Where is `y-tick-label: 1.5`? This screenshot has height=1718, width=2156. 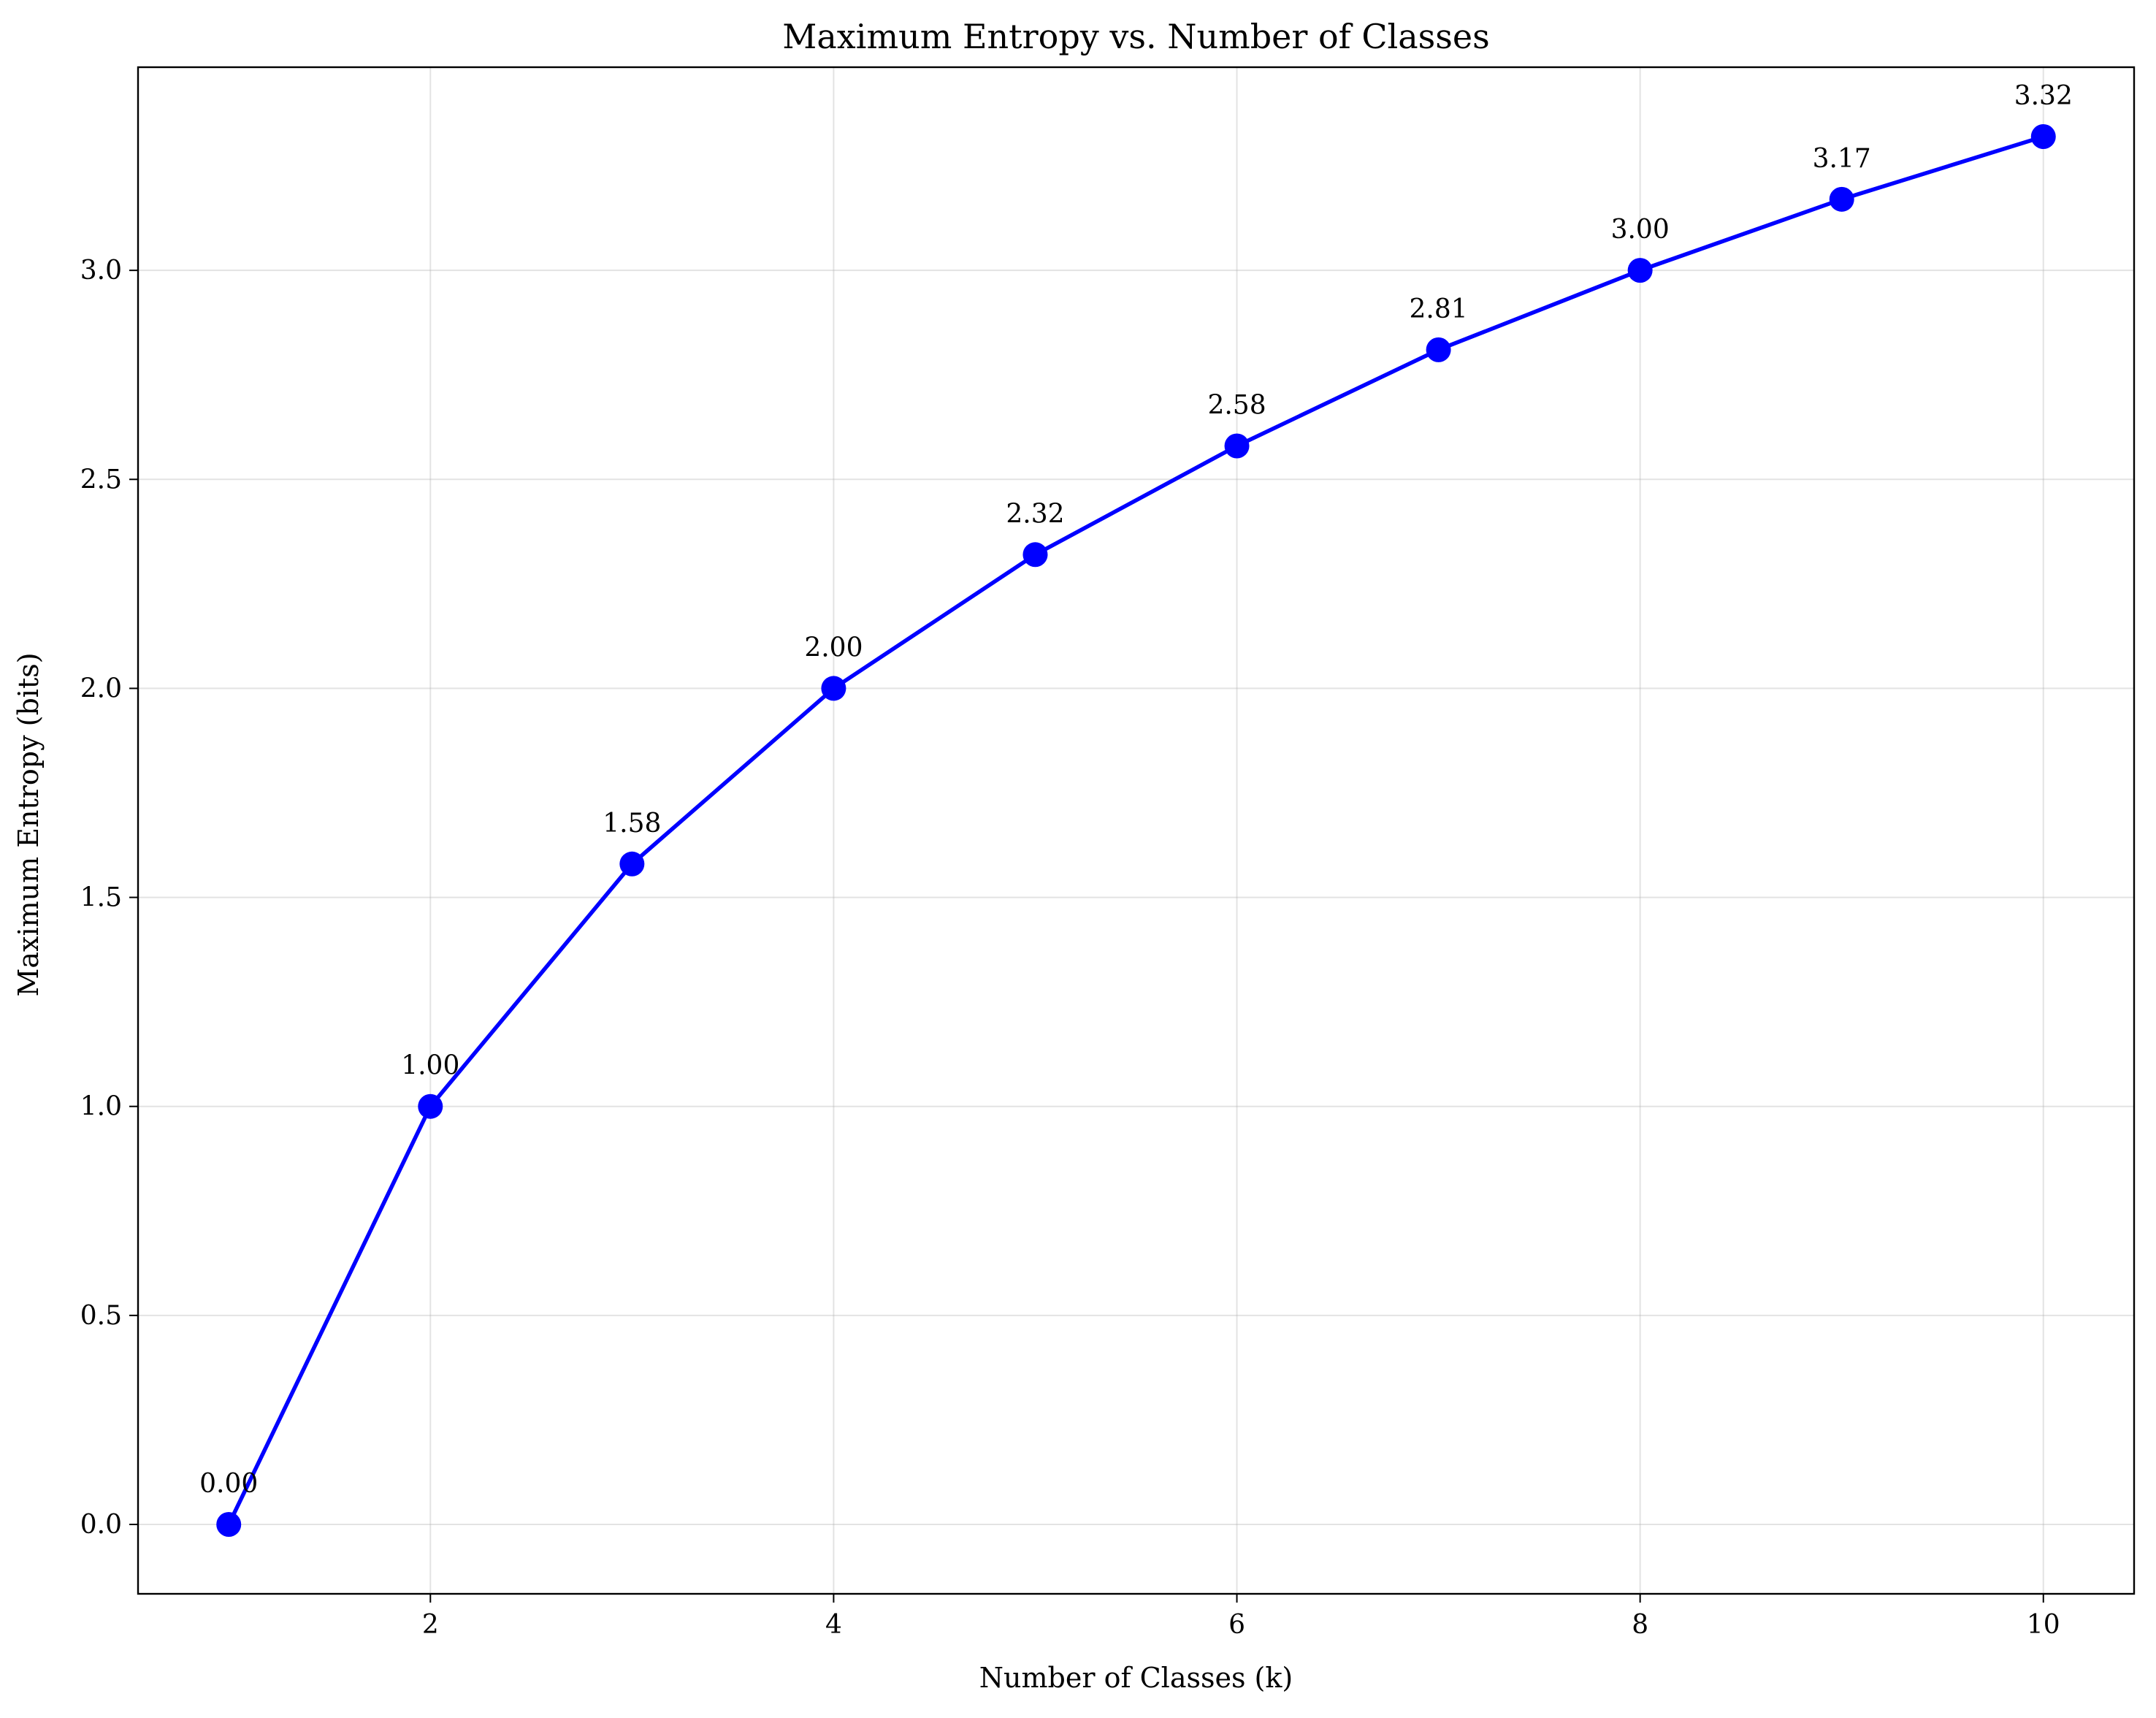 y-tick-label: 1.5 is located at coordinates (101, 898).